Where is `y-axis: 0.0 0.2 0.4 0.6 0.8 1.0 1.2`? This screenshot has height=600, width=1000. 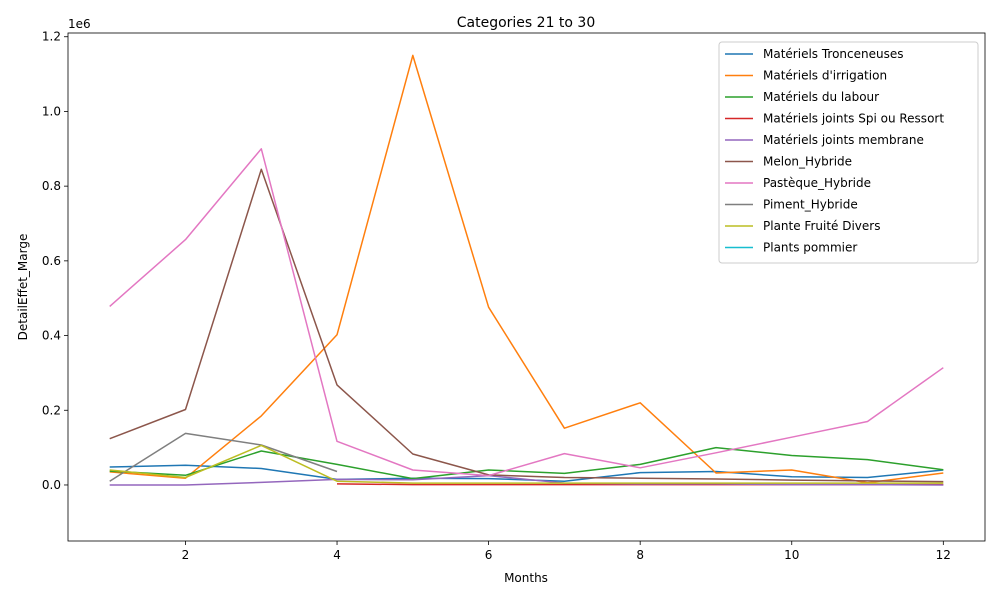
y-axis: 0.0 0.2 0.4 0.6 0.8 1.0 1.2 is located at coordinates (55, 261).